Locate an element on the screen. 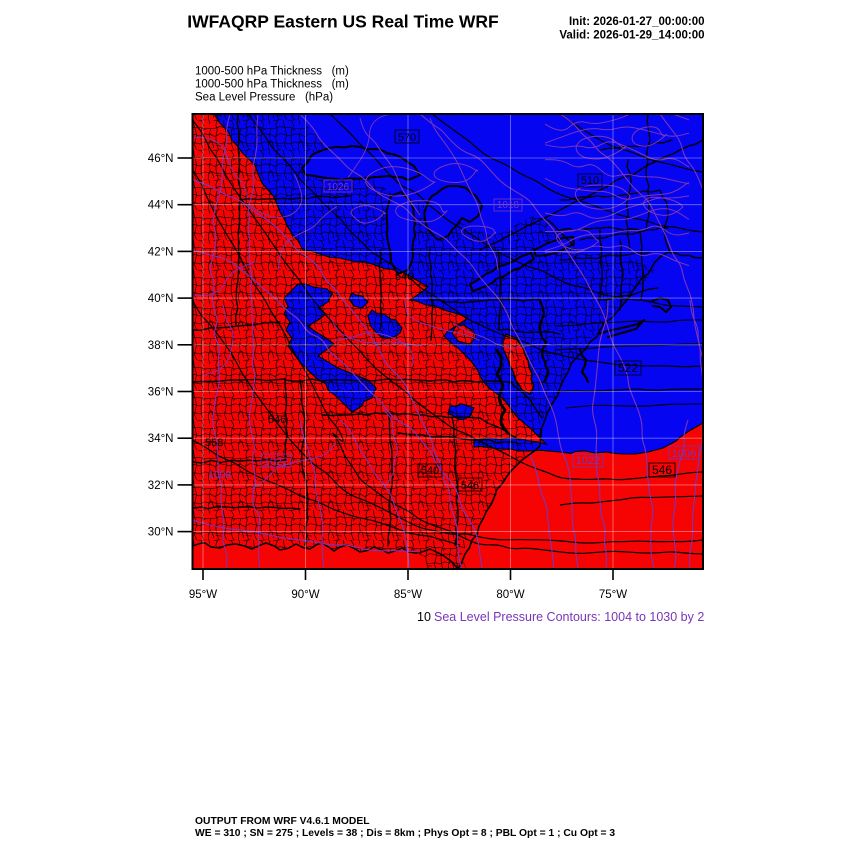 The height and width of the screenshot is (855, 850). svg-text: 510 is located at coordinates (590, 181).